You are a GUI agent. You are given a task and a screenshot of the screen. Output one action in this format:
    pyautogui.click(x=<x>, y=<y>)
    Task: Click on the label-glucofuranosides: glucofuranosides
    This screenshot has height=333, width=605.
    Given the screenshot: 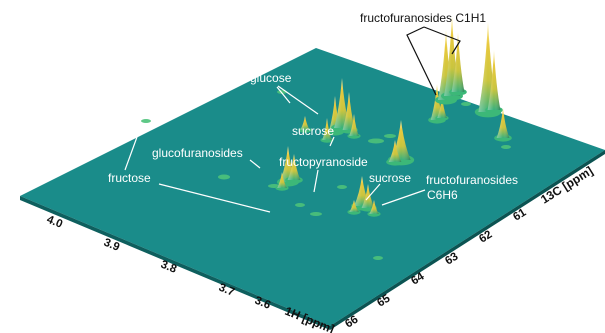 What is the action you would take?
    pyautogui.click(x=197, y=153)
    